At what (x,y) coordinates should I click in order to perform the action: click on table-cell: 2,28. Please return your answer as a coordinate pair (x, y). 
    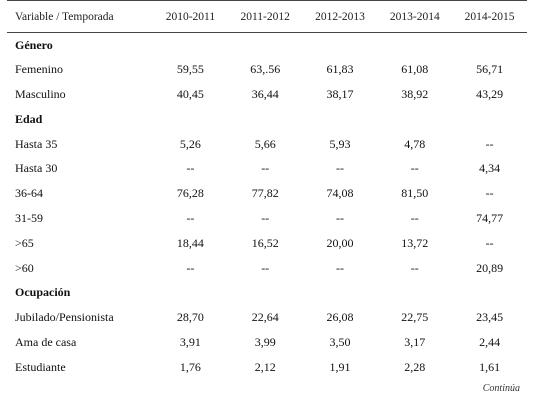
    Looking at the image, I should click on (415, 366).